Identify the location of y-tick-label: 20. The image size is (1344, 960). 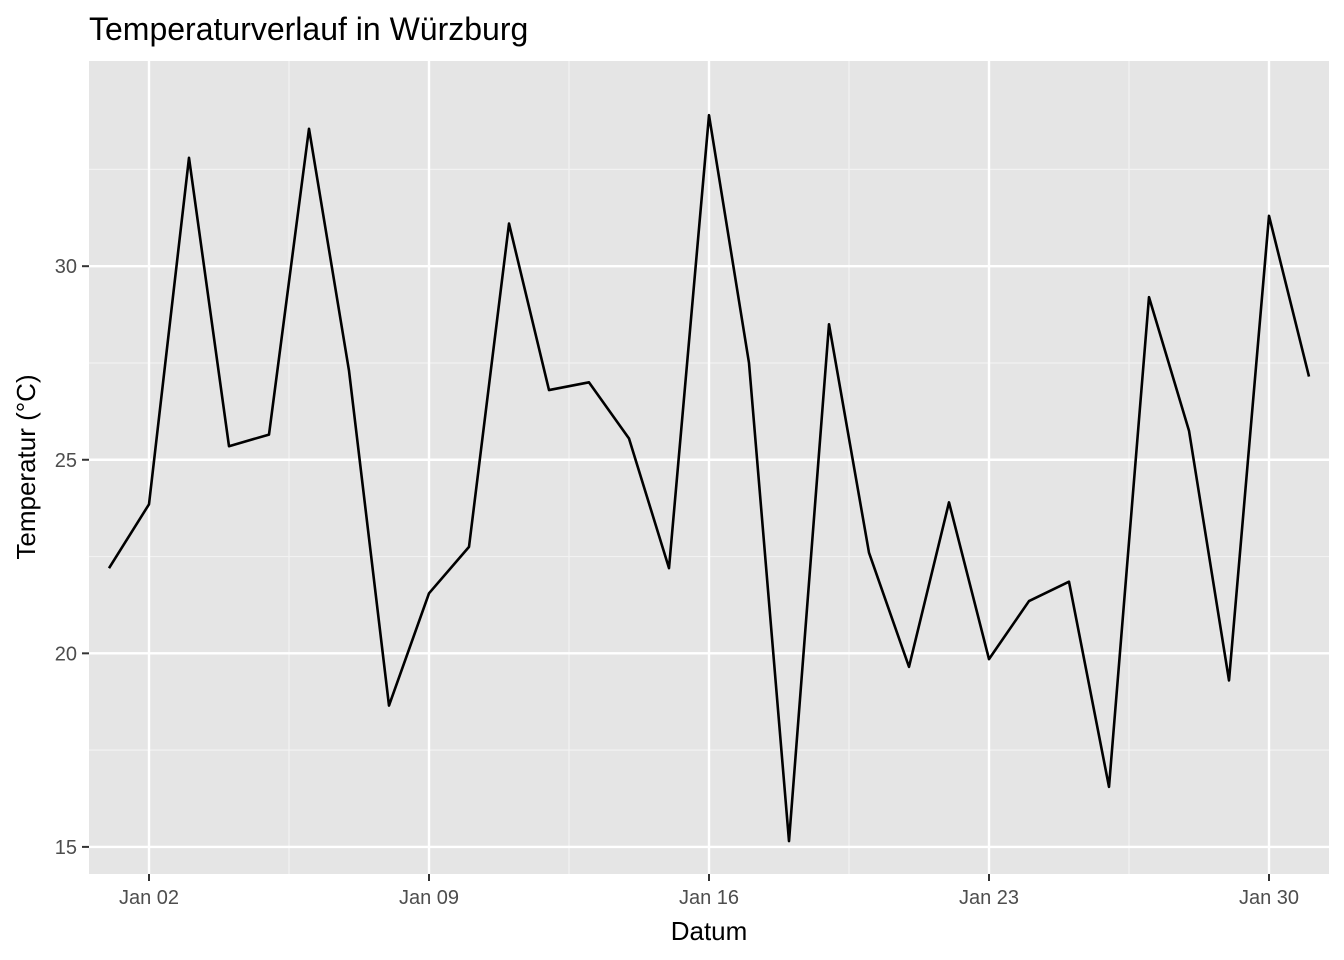
(66, 654).